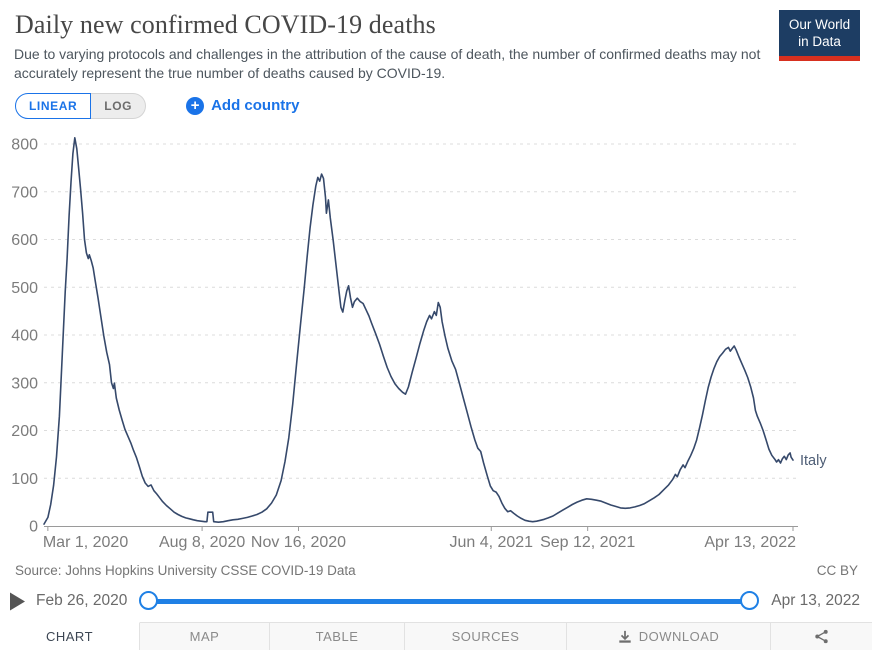 The width and height of the screenshot is (872, 650). What do you see at coordinates (53, 105) in the screenshot?
I see `linear-scale-button: LINEAR` at bounding box center [53, 105].